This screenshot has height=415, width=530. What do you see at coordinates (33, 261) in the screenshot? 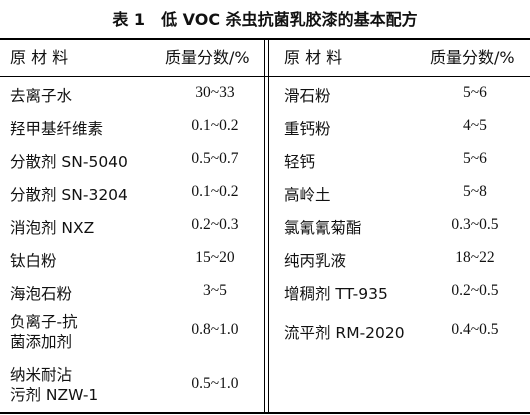
I see `left-material-6: 钛白粉` at bounding box center [33, 261].